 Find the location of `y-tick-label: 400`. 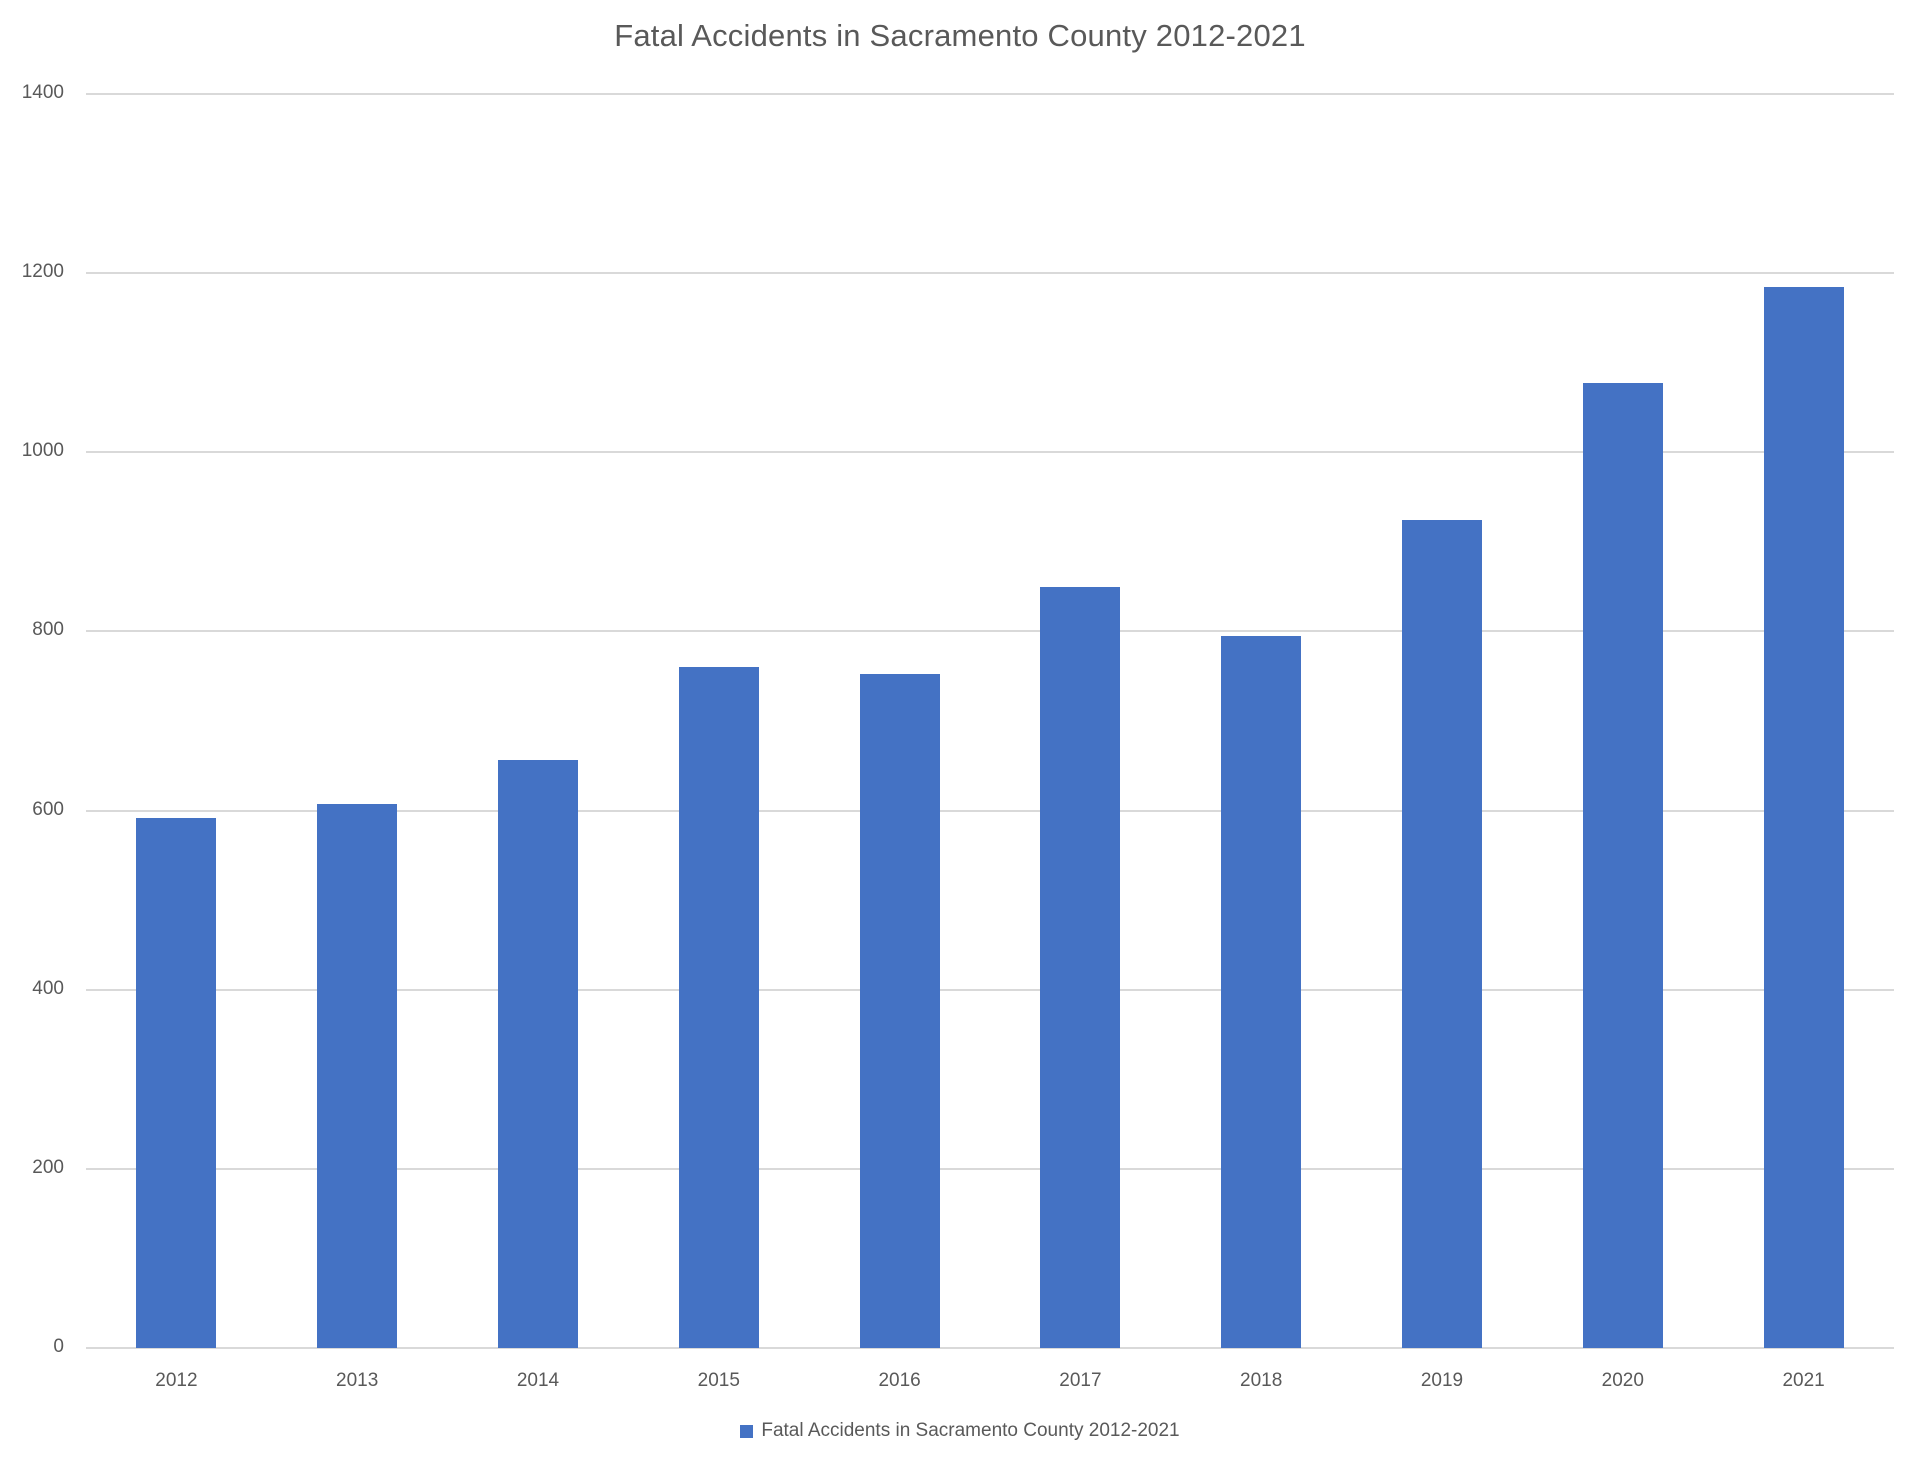

y-tick-label: 400 is located at coordinates (48, 988).